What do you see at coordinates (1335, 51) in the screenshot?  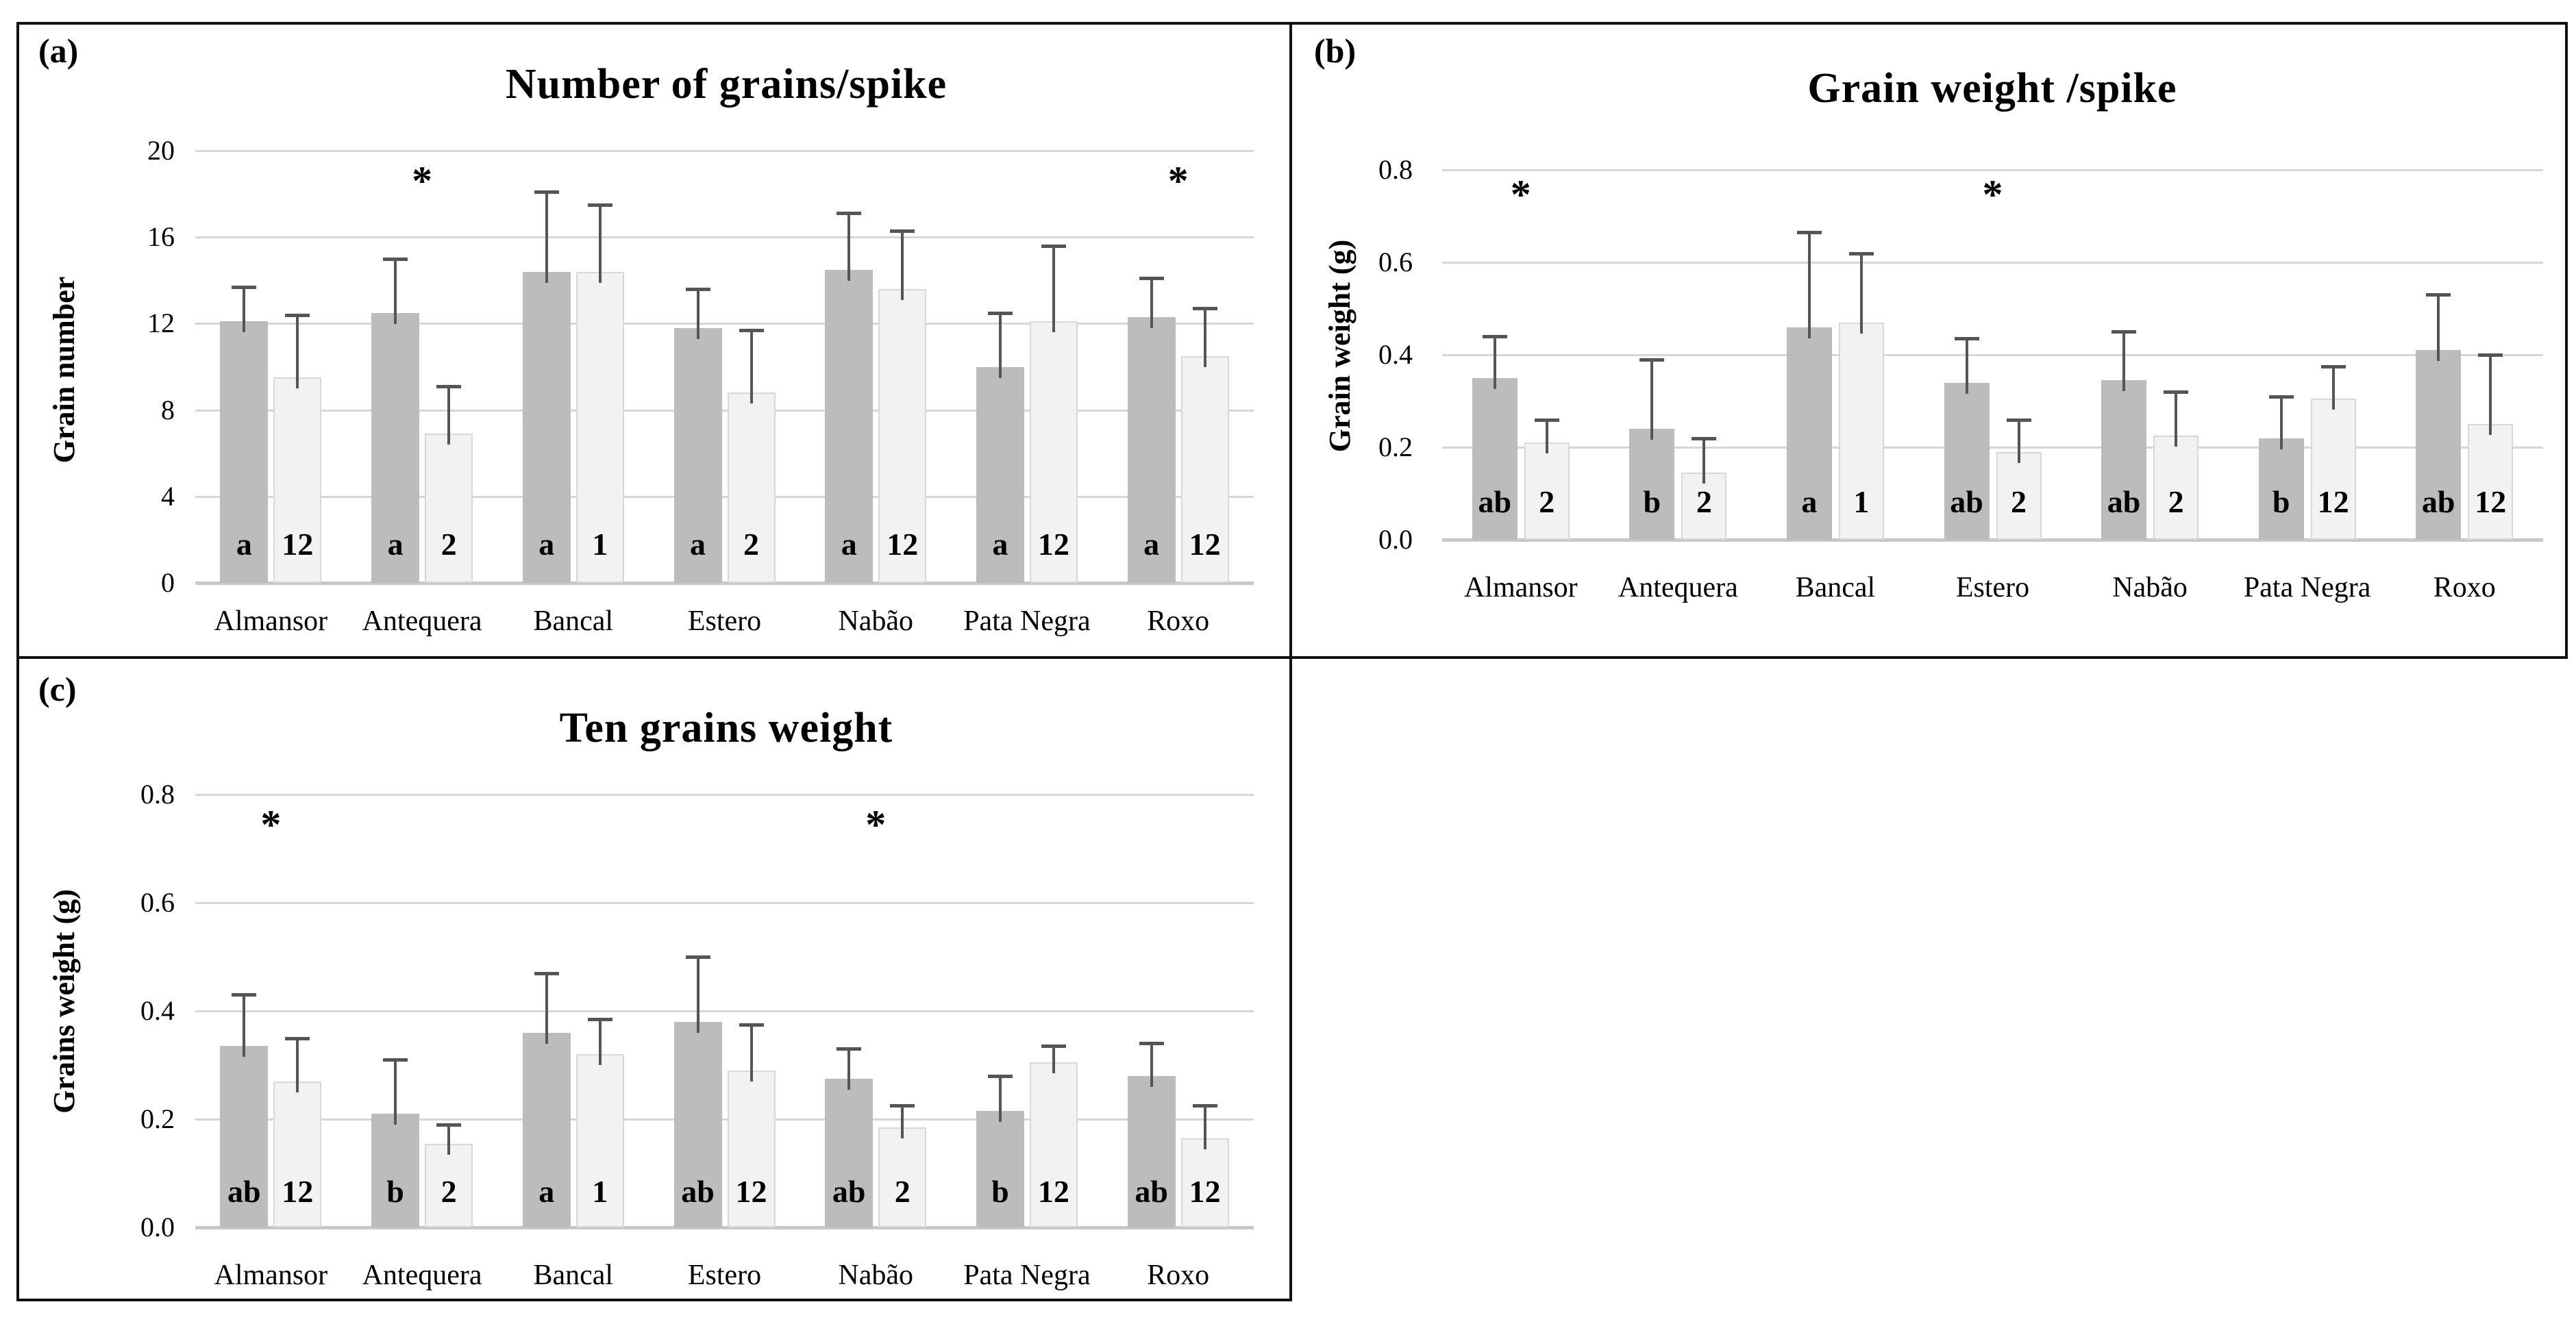 I see `panel-b-tag: (b)` at bounding box center [1335, 51].